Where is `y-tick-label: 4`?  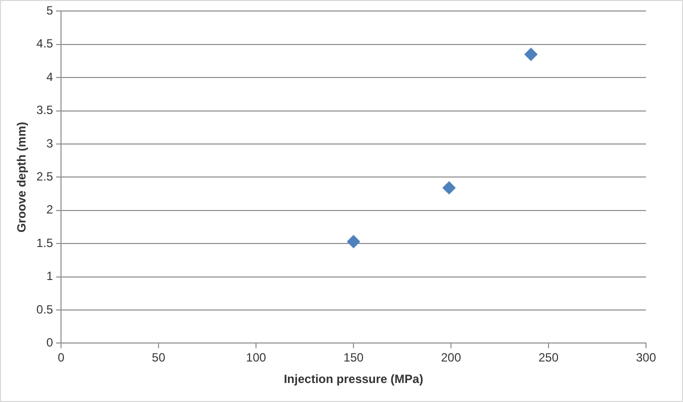 y-tick-label: 4 is located at coordinates (50, 77).